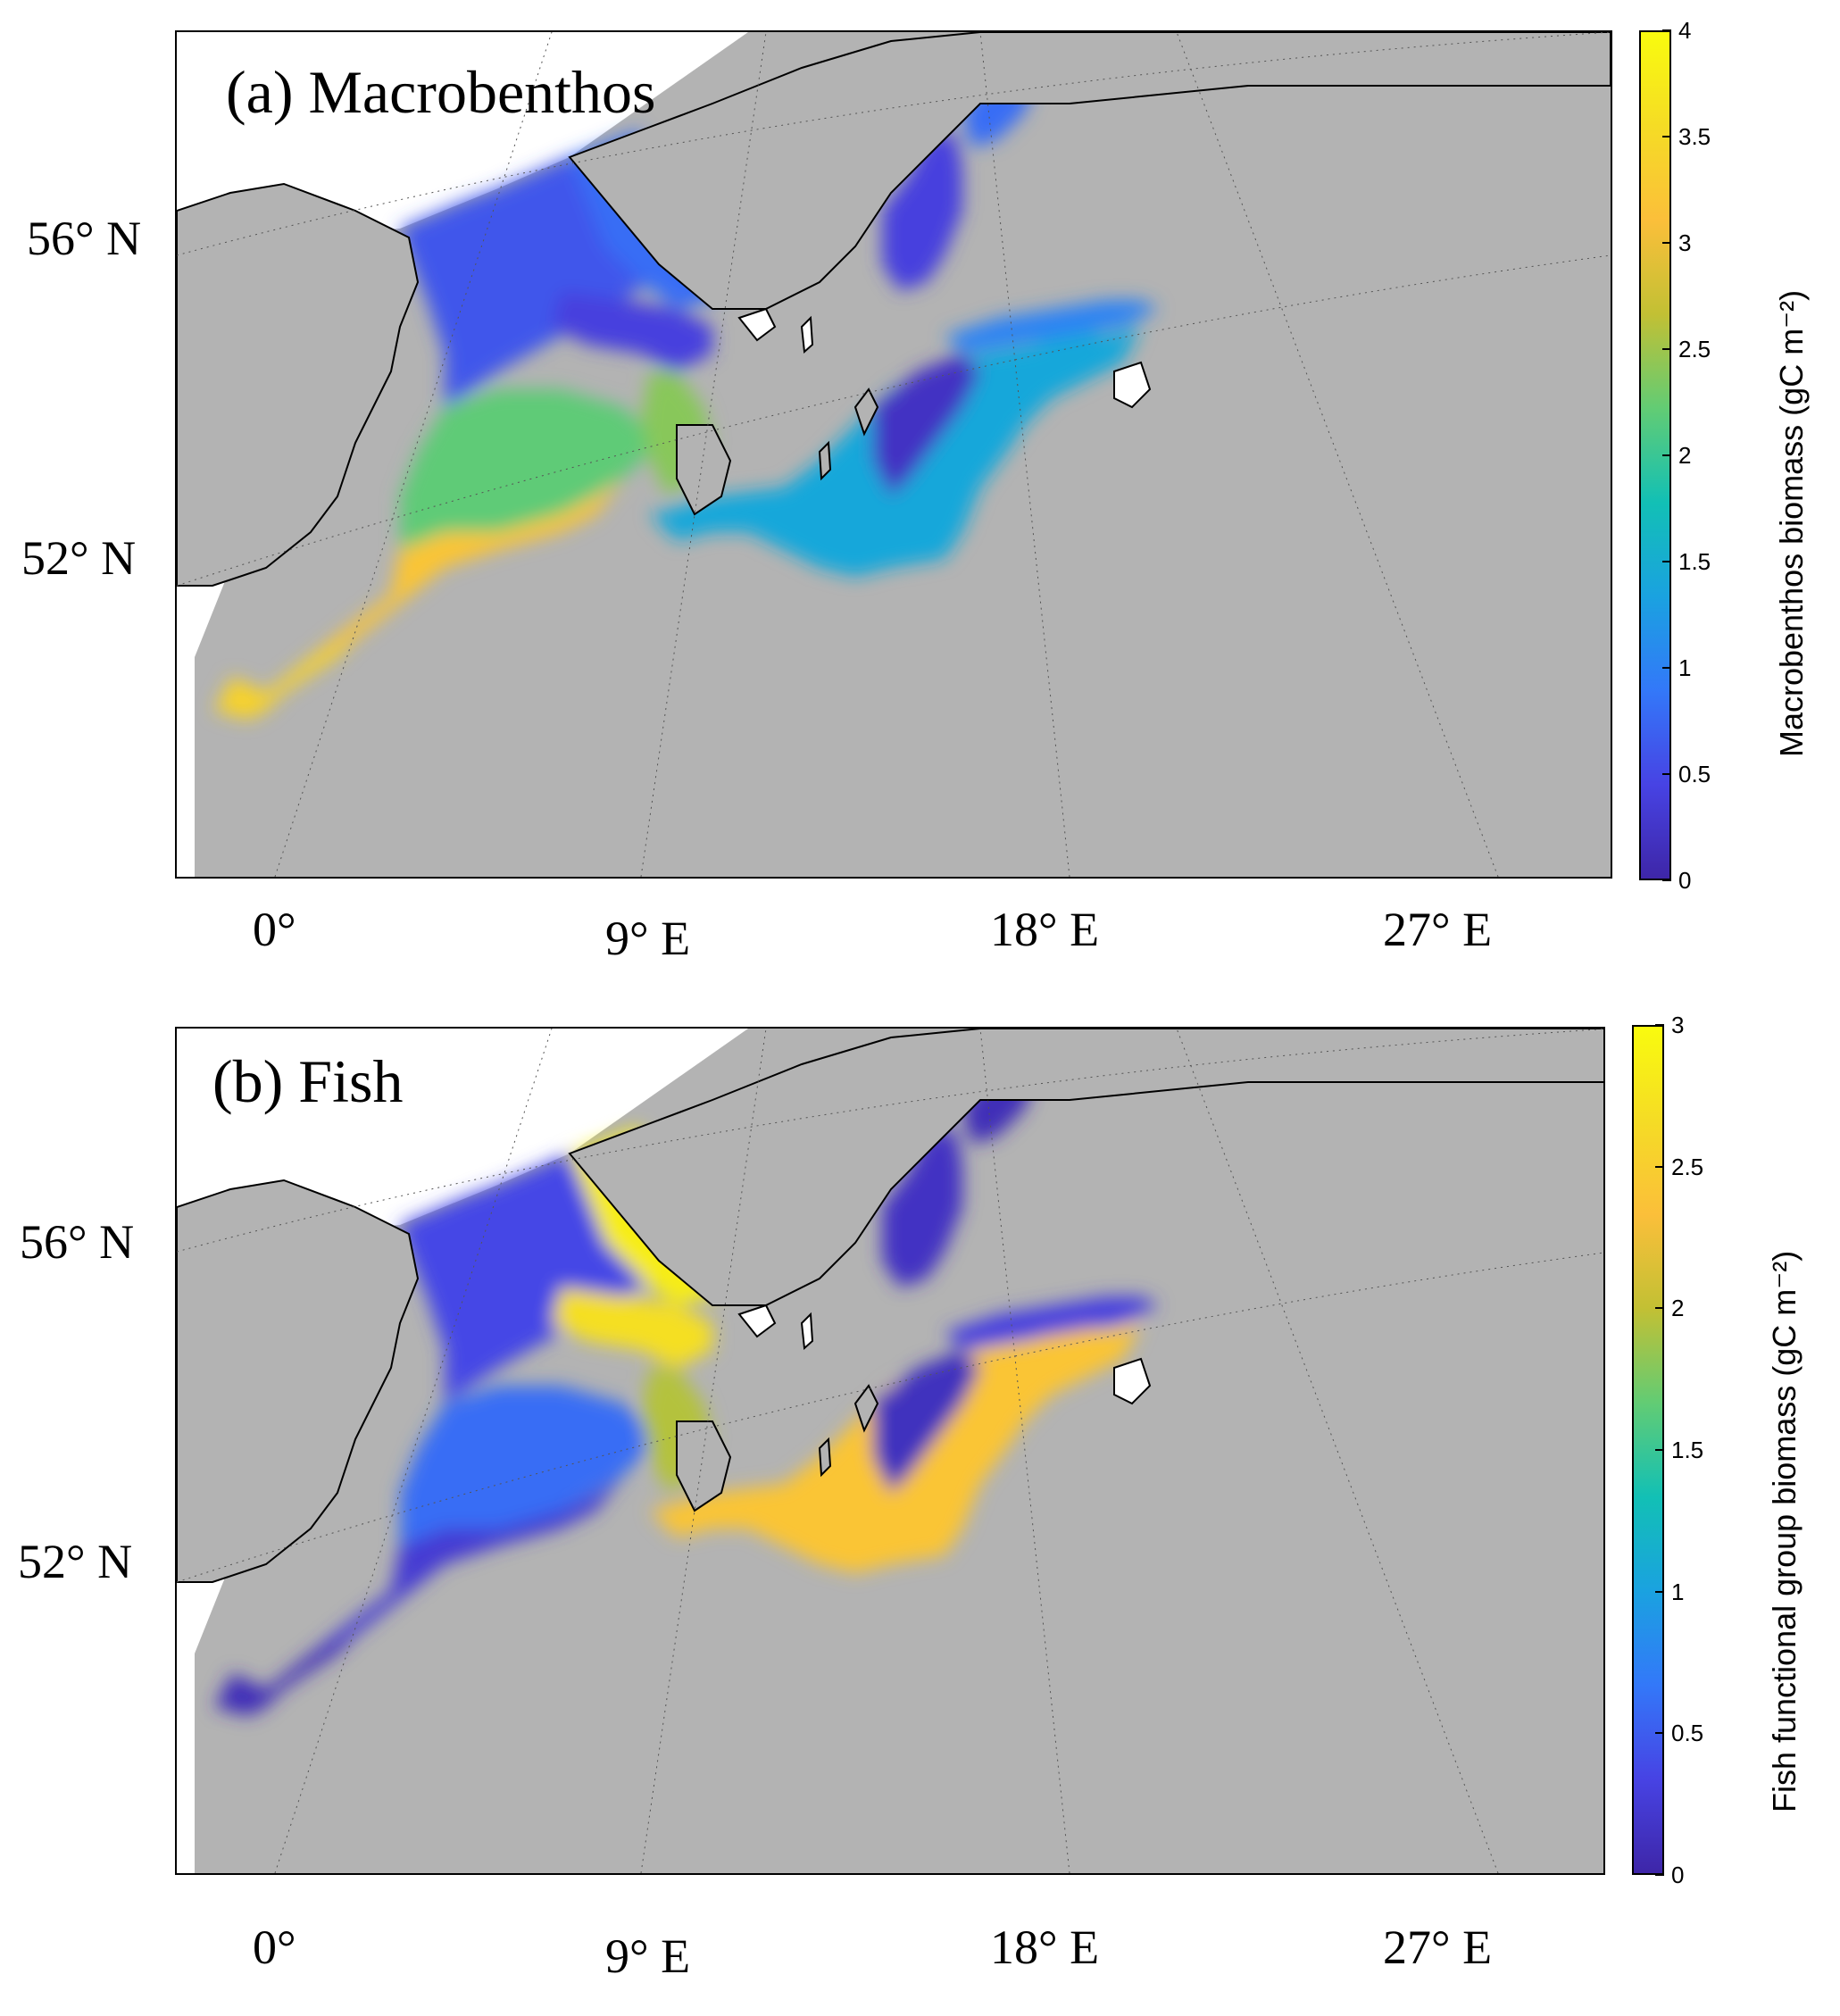 Image resolution: width=1840 pixels, height=2016 pixels. I want to click on panel-title: (b) Fish, so click(308, 1081).